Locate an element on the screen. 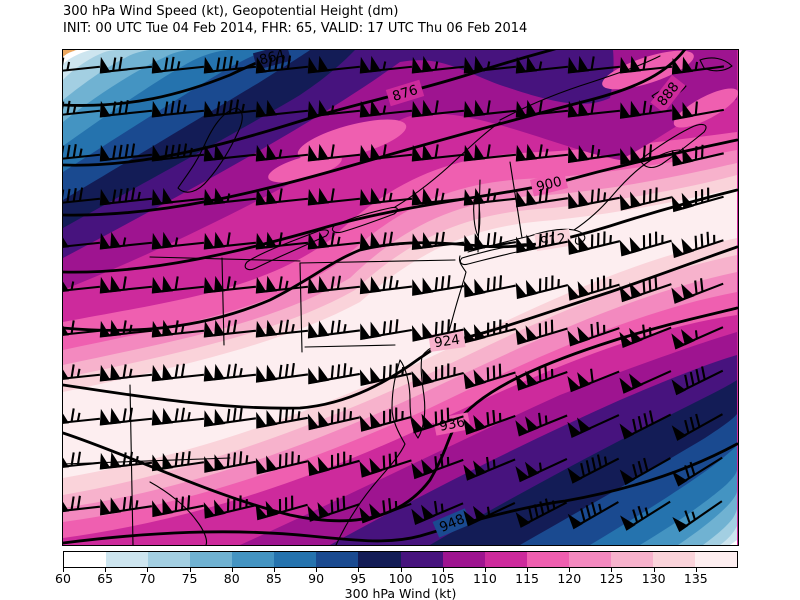 Image resolution: width=800 pixels, height=600 pixels. nova-scotia is located at coordinates (673, 146).